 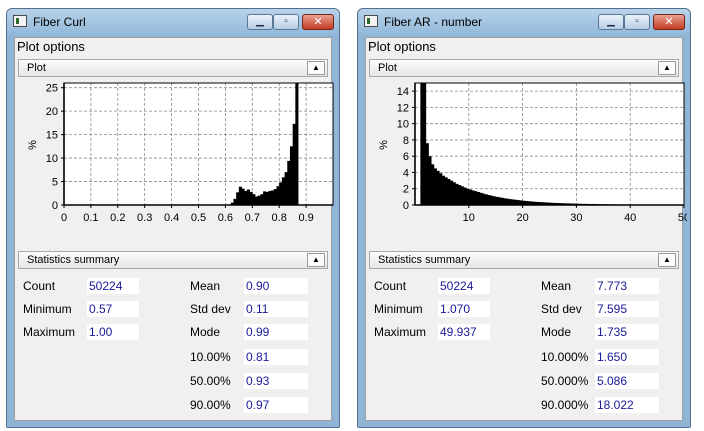 I want to click on x-tick-label: 20, so click(x=522, y=218).